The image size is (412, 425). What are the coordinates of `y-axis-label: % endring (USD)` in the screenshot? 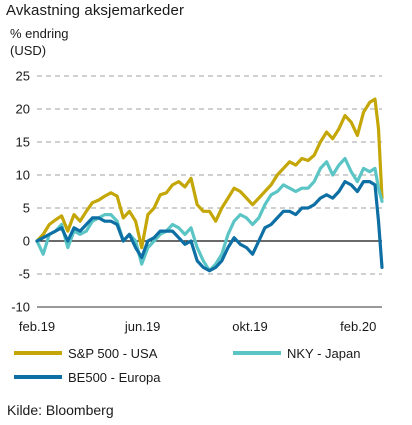 It's located at (39, 42).